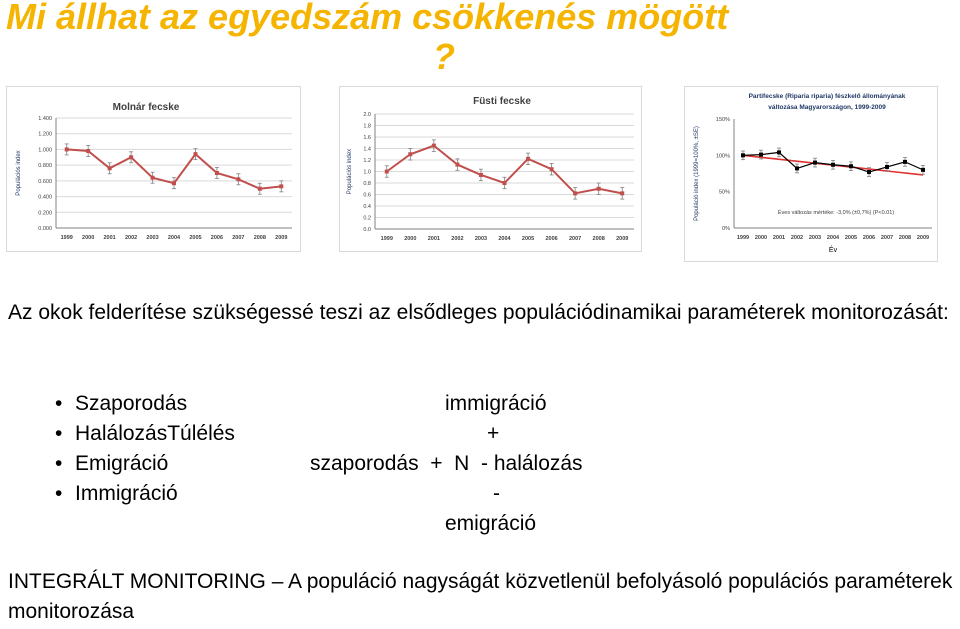 This screenshot has width=960, height=629. Describe the element at coordinates (496, 403) in the screenshot. I see `equation-immigracio: immigráció` at that location.